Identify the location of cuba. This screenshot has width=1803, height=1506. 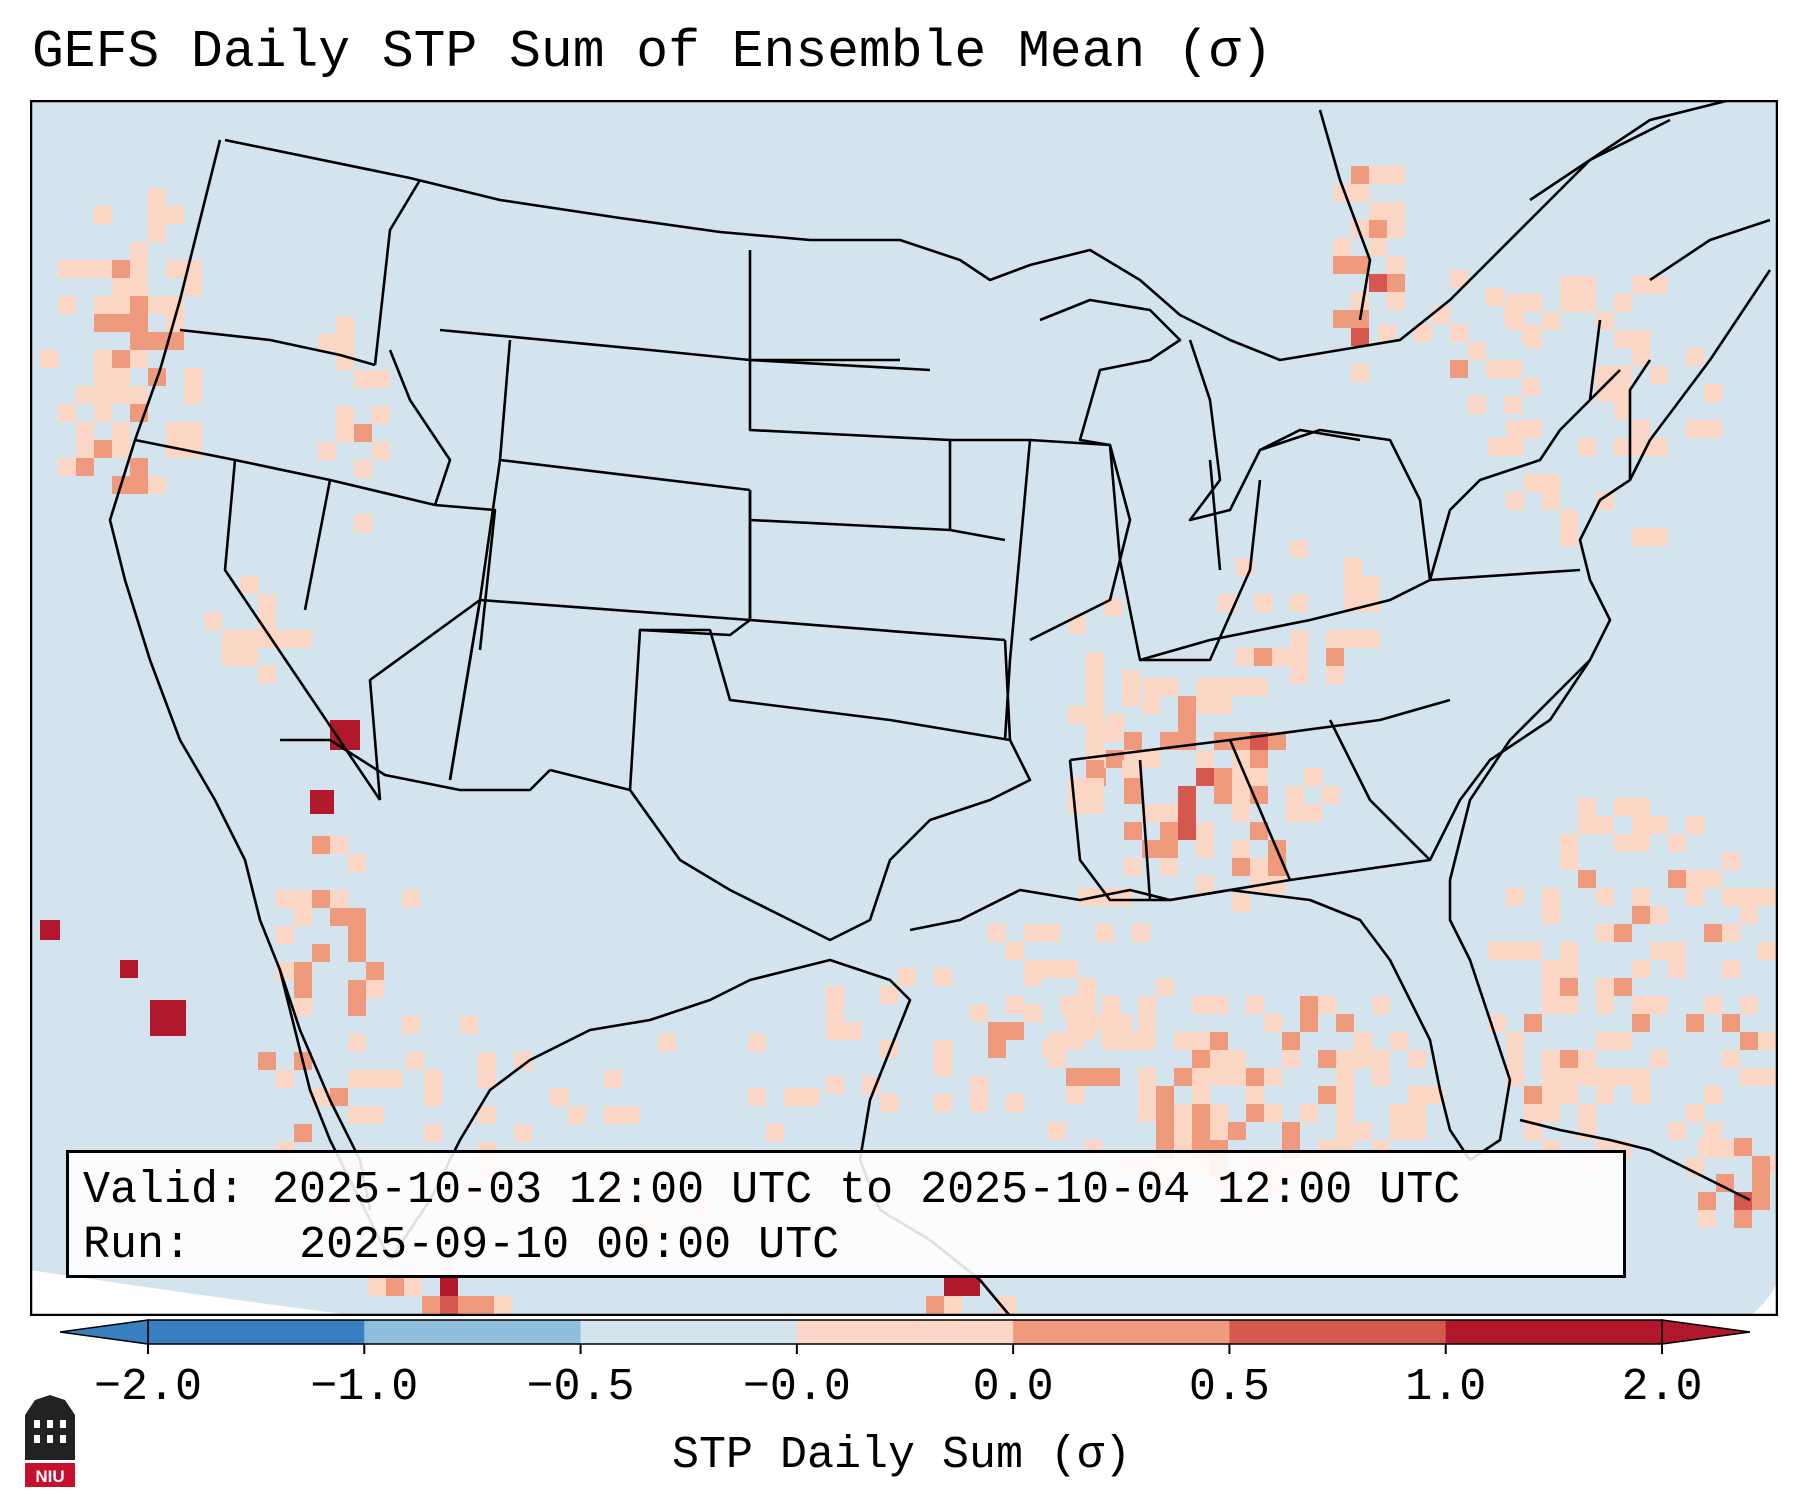
(1635, 1160).